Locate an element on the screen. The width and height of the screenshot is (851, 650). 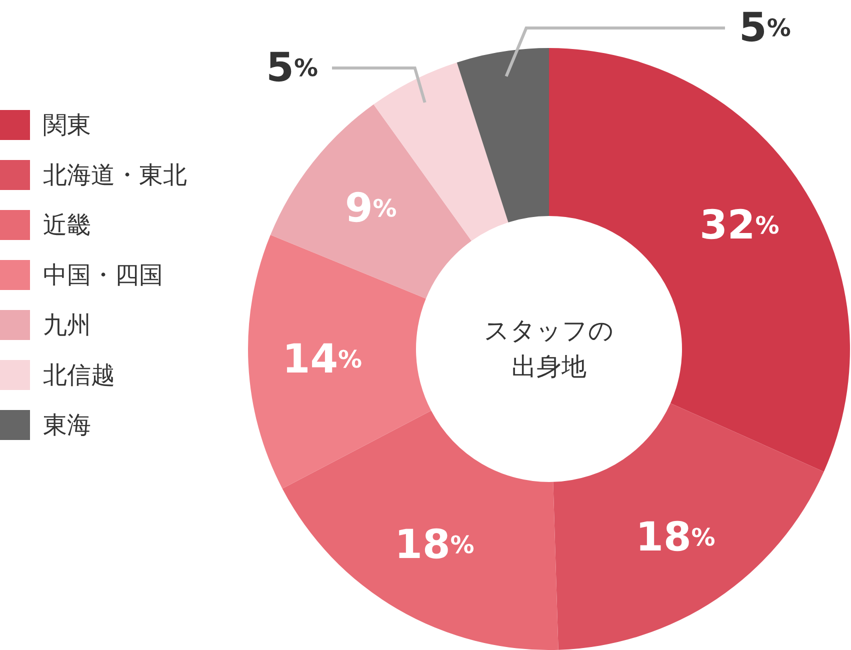
legend-label: 近畿 is located at coordinates (67, 225).